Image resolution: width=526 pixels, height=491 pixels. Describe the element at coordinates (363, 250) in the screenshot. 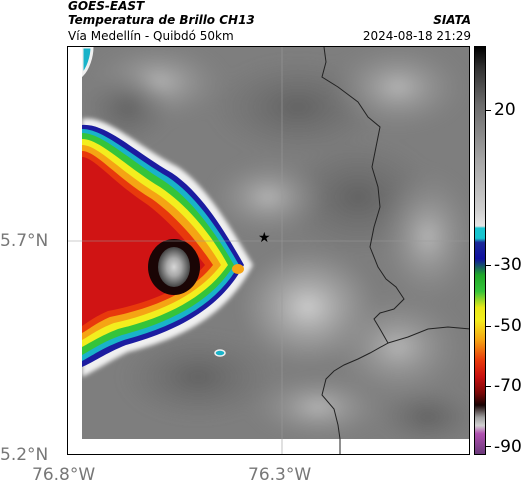

I see `department-border` at that location.